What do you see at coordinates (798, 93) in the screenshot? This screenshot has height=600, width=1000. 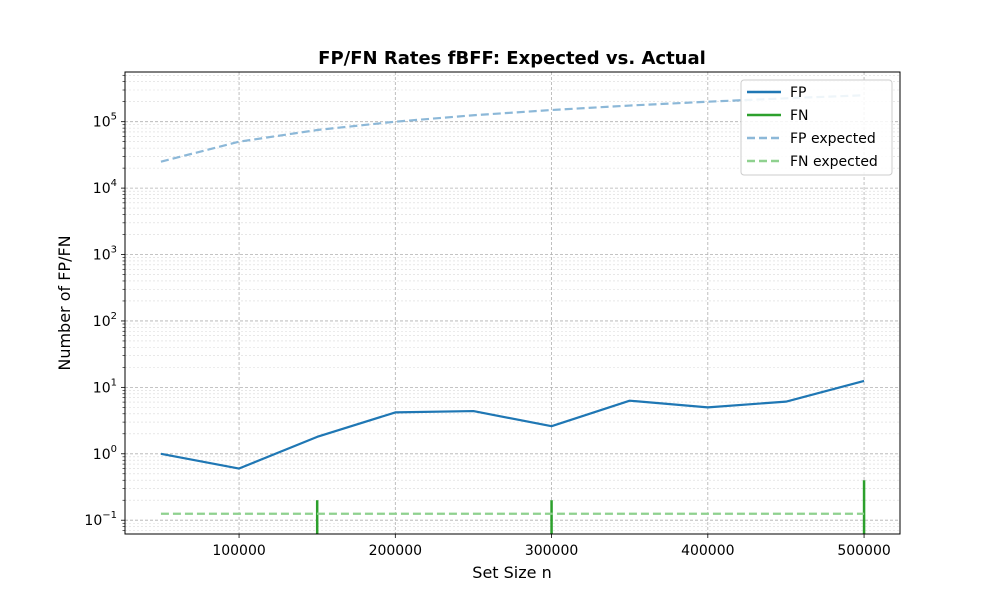 I see `legend-label-fp: FP` at bounding box center [798, 93].